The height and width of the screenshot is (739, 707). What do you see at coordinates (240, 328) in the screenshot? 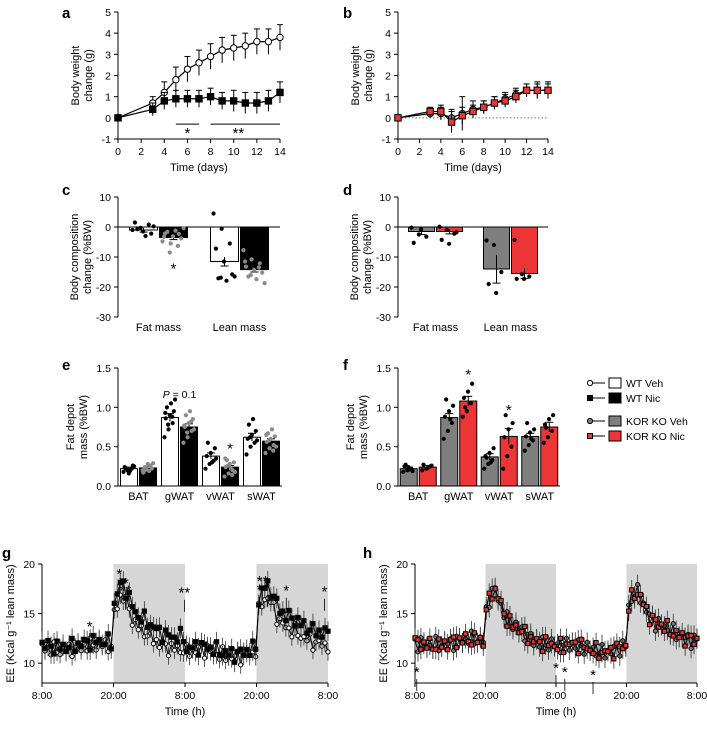
I see `category-label: Lean mass` at bounding box center [240, 328].